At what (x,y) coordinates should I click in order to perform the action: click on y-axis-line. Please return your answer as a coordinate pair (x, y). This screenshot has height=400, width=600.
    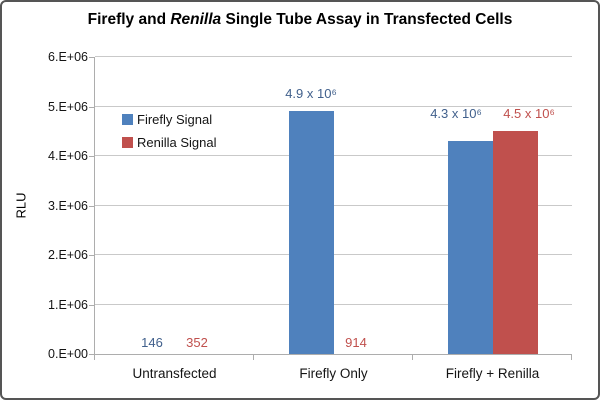
    Looking at the image, I should click on (94, 206).